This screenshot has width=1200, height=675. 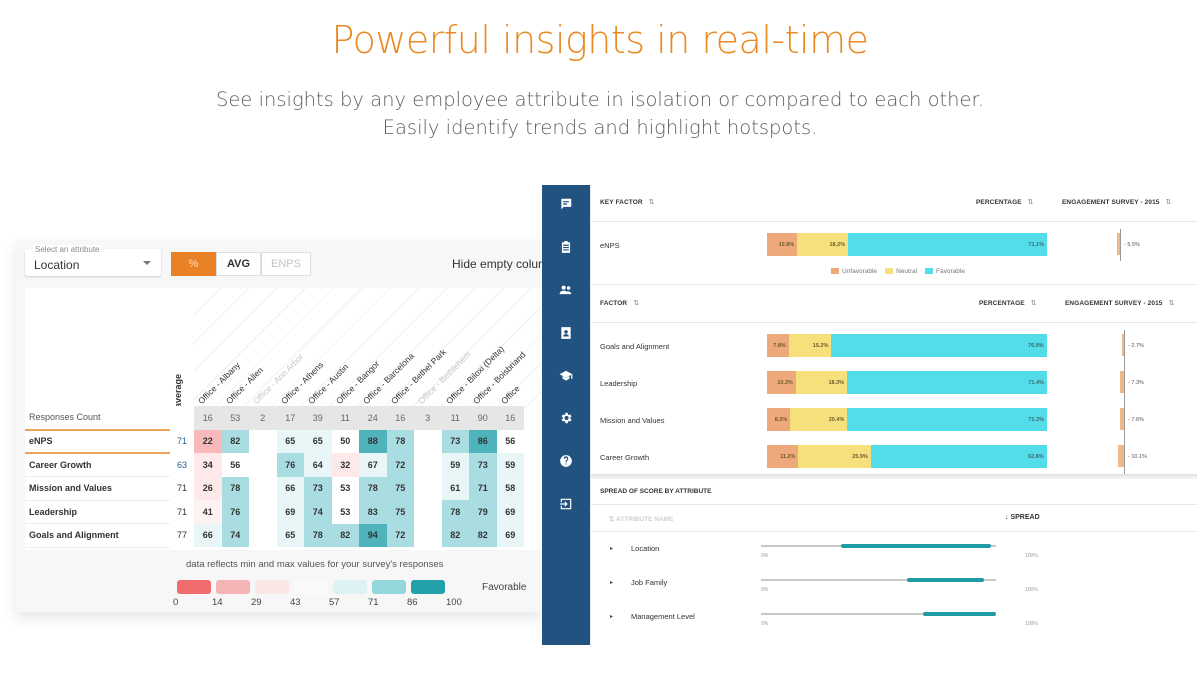 What do you see at coordinates (958, 456) in the screenshot?
I see `favorable-segment: 62.8%` at bounding box center [958, 456].